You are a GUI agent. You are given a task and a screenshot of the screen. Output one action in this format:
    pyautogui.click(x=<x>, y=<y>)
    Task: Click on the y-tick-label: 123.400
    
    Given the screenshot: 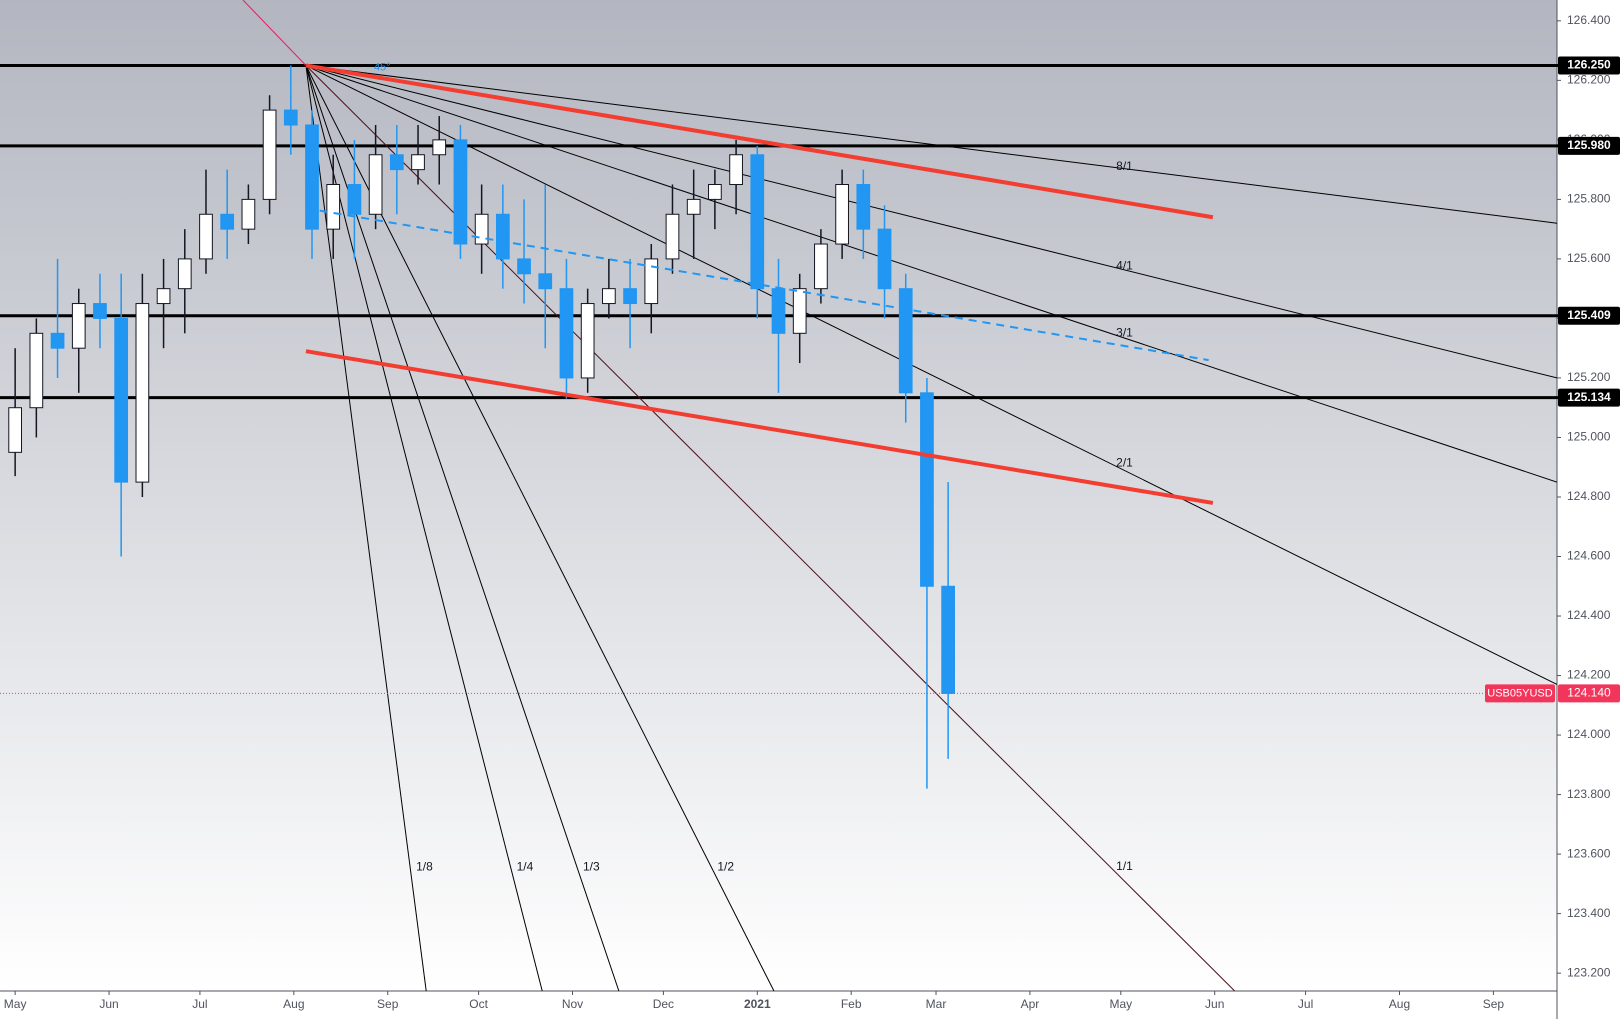 What is the action you would take?
    pyautogui.click(x=1589, y=913)
    